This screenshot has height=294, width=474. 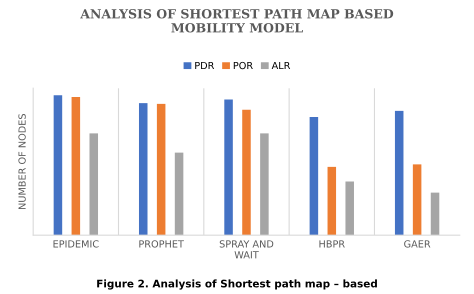 I want to click on chart-title: ANALYSIS OF SHORTEST PATH MAP BASED MOBILITY MODEL, so click(x=237, y=20).